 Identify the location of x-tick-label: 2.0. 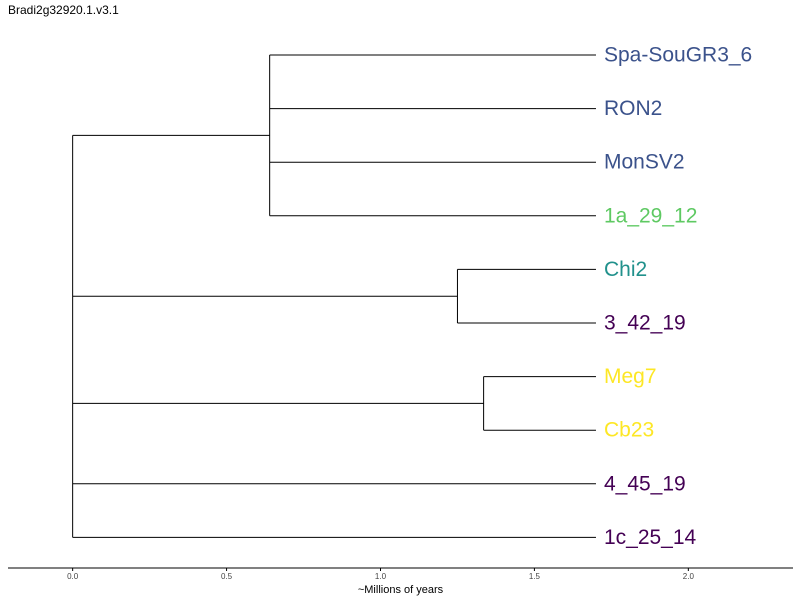
(689, 576).